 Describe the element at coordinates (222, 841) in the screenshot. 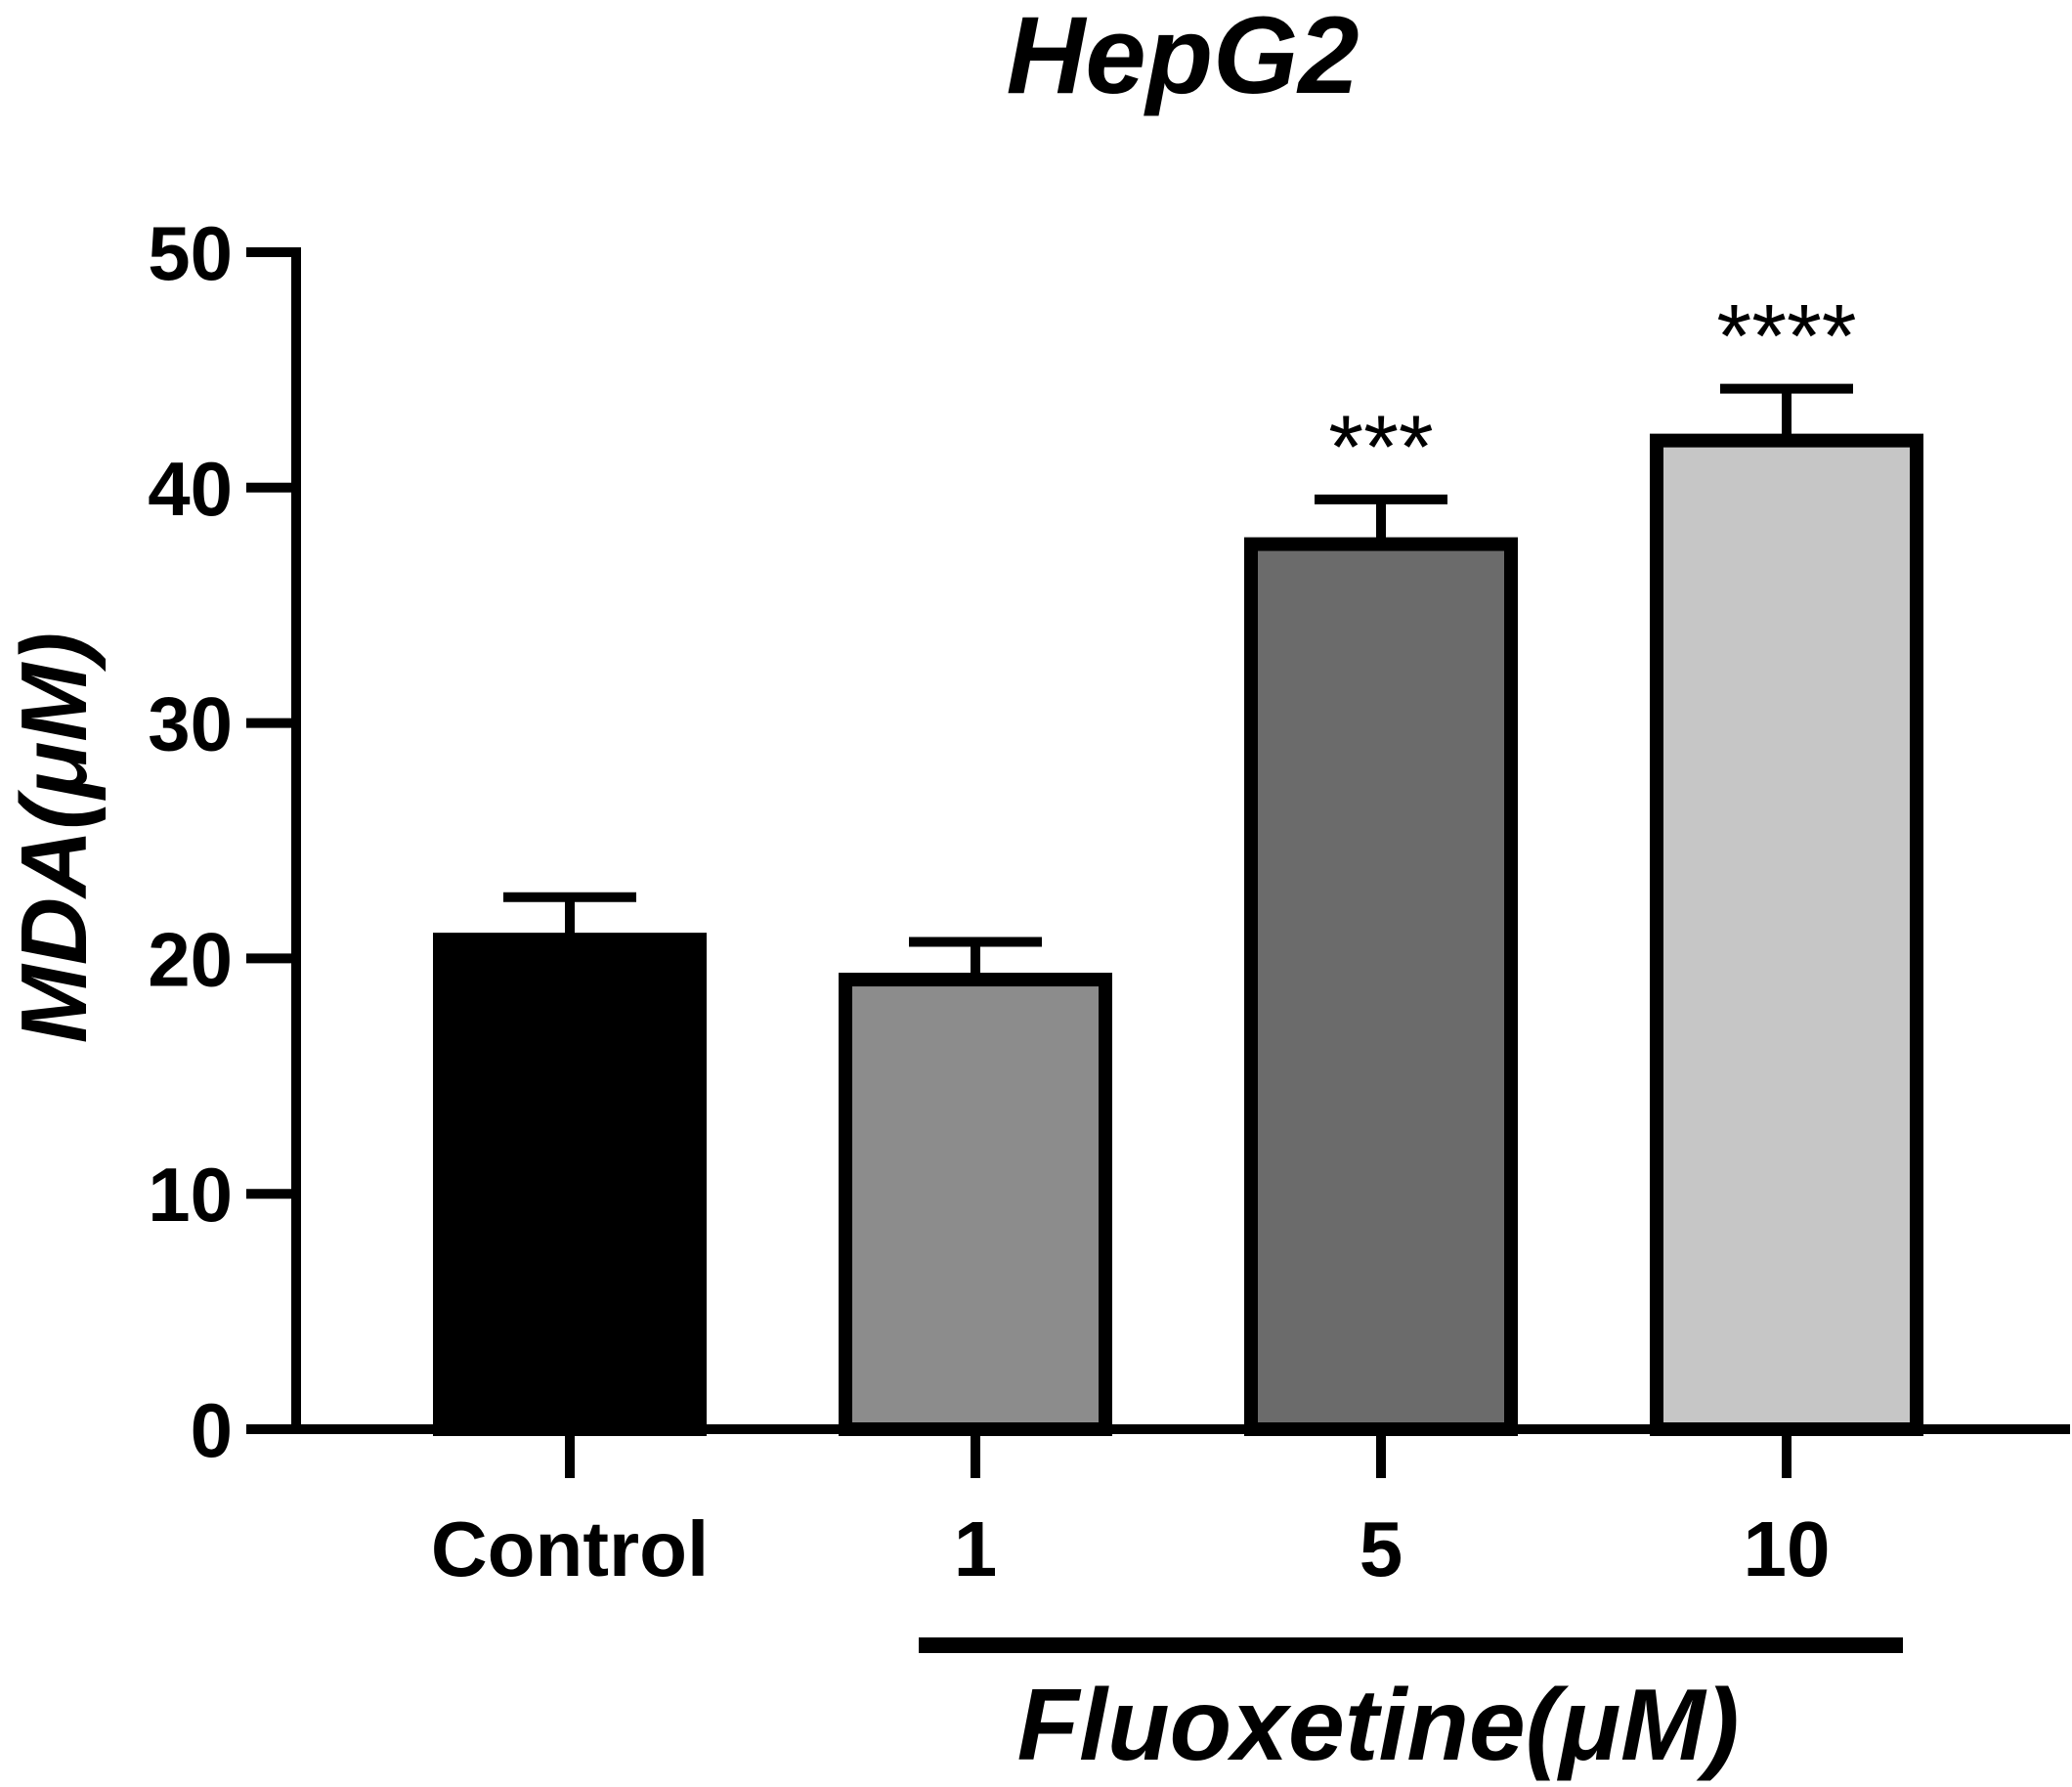

I see `y-ticks-group: 0 10 20 30 40 50` at that location.